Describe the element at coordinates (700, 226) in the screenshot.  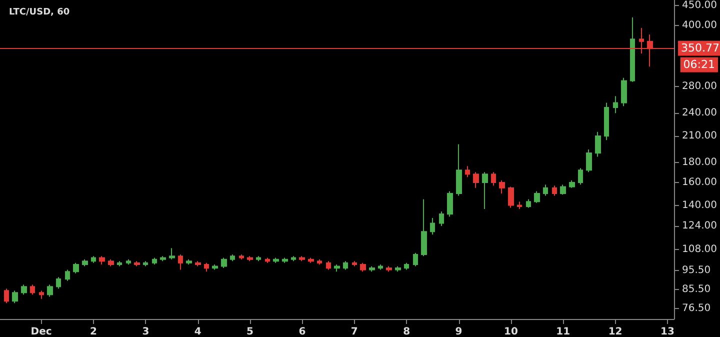
I see `y-tick-label: 124.00` at that location.